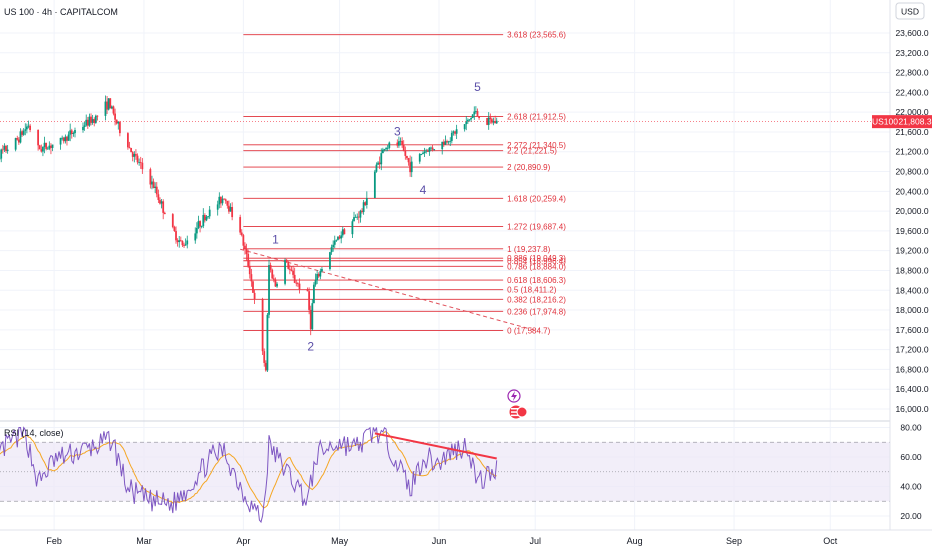 The height and width of the screenshot is (550, 932). What do you see at coordinates (911, 152) in the screenshot?
I see `price-tick-label: 21,200.0` at bounding box center [911, 152].